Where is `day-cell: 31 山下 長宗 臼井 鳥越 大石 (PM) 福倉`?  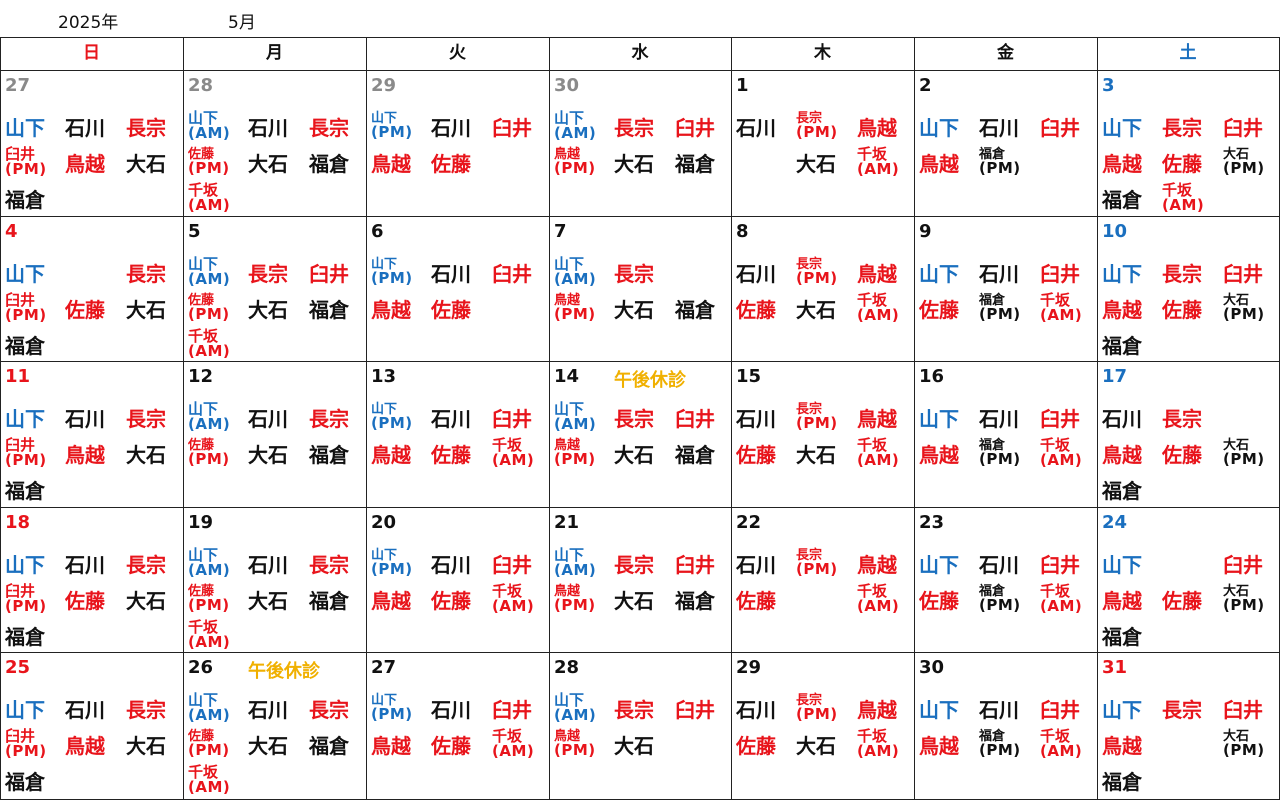
day-cell: 31 山下 長宗 臼井 鳥越 大石 (PM) 福倉 is located at coordinates (1188, 725).